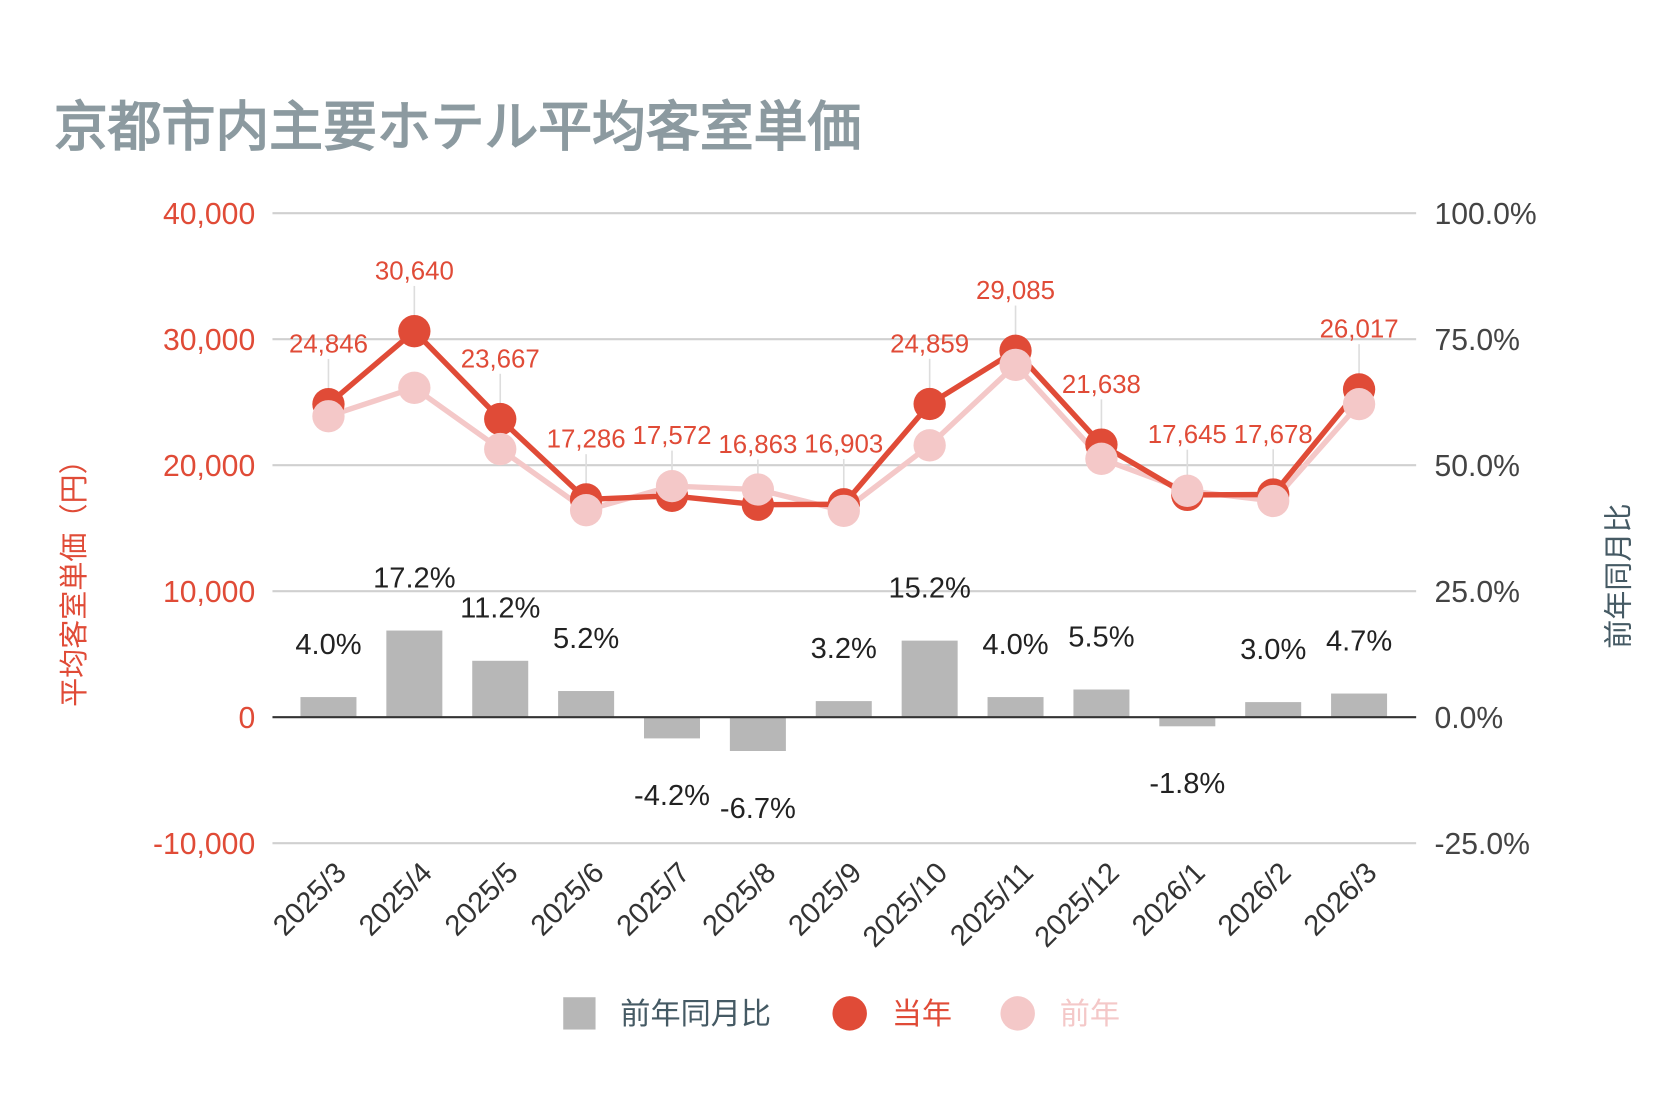 The image size is (1680, 1120). What do you see at coordinates (843, 445) in the screenshot?
I see `line-data-label: 16,903` at bounding box center [843, 445].